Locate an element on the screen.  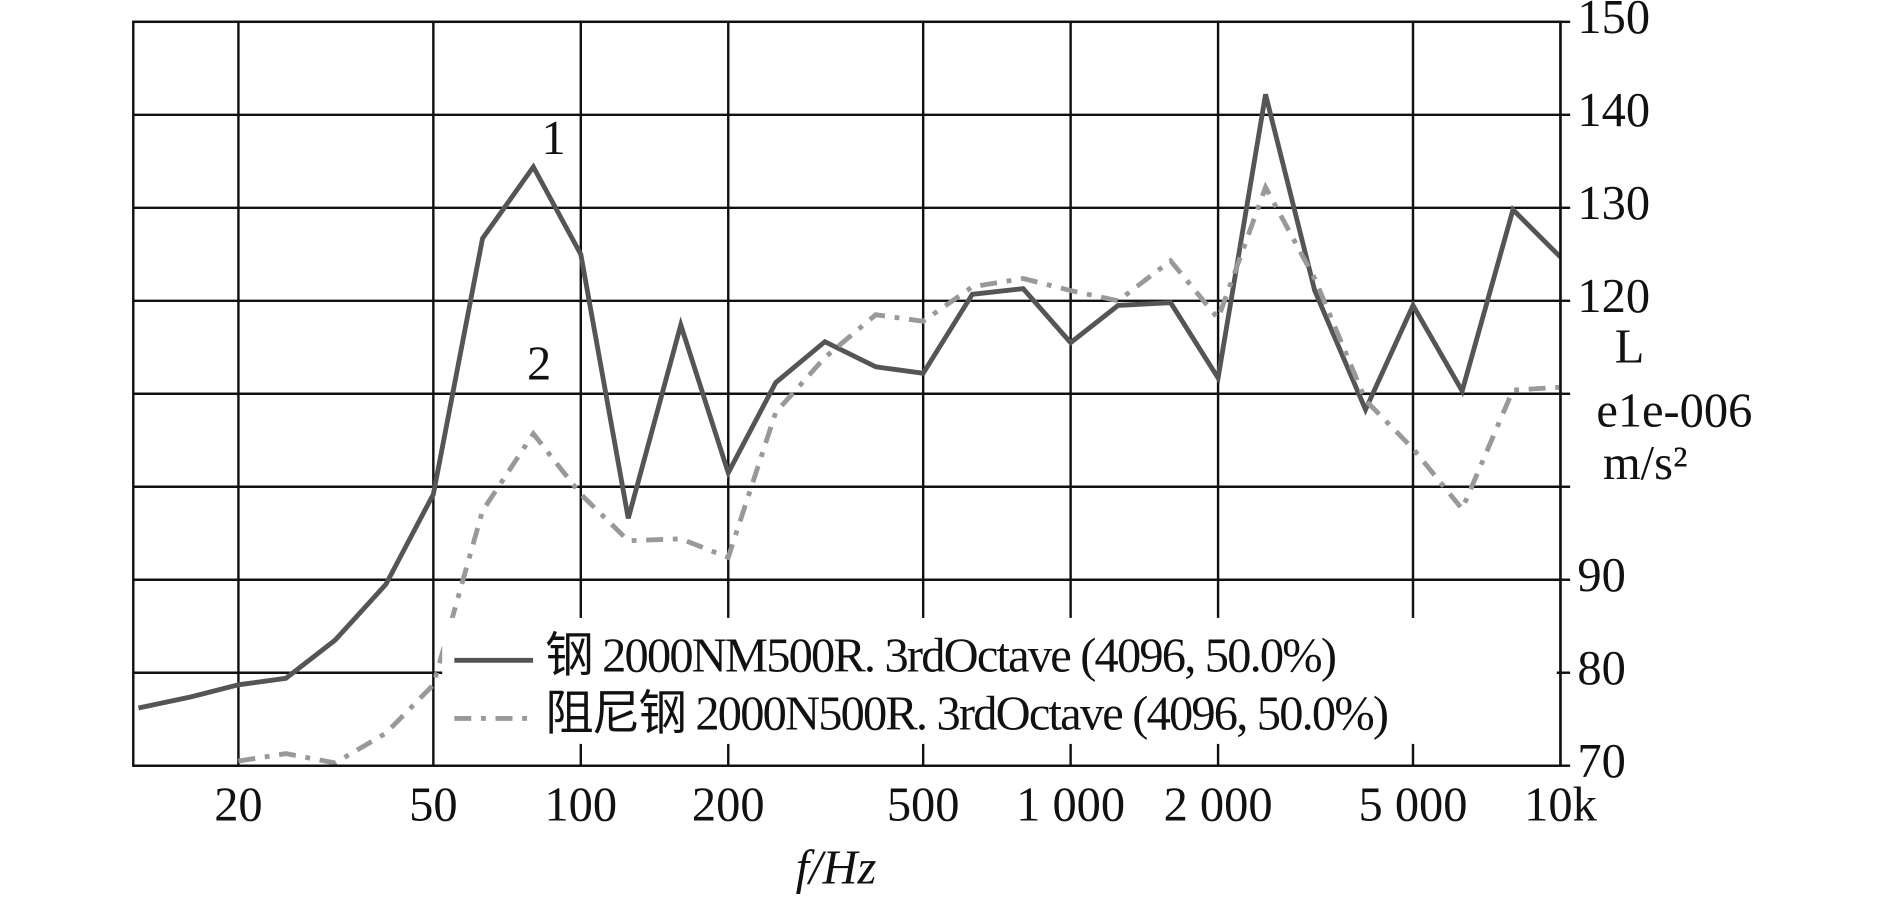
y-tick-label: 70 is located at coordinates (1601, 761).